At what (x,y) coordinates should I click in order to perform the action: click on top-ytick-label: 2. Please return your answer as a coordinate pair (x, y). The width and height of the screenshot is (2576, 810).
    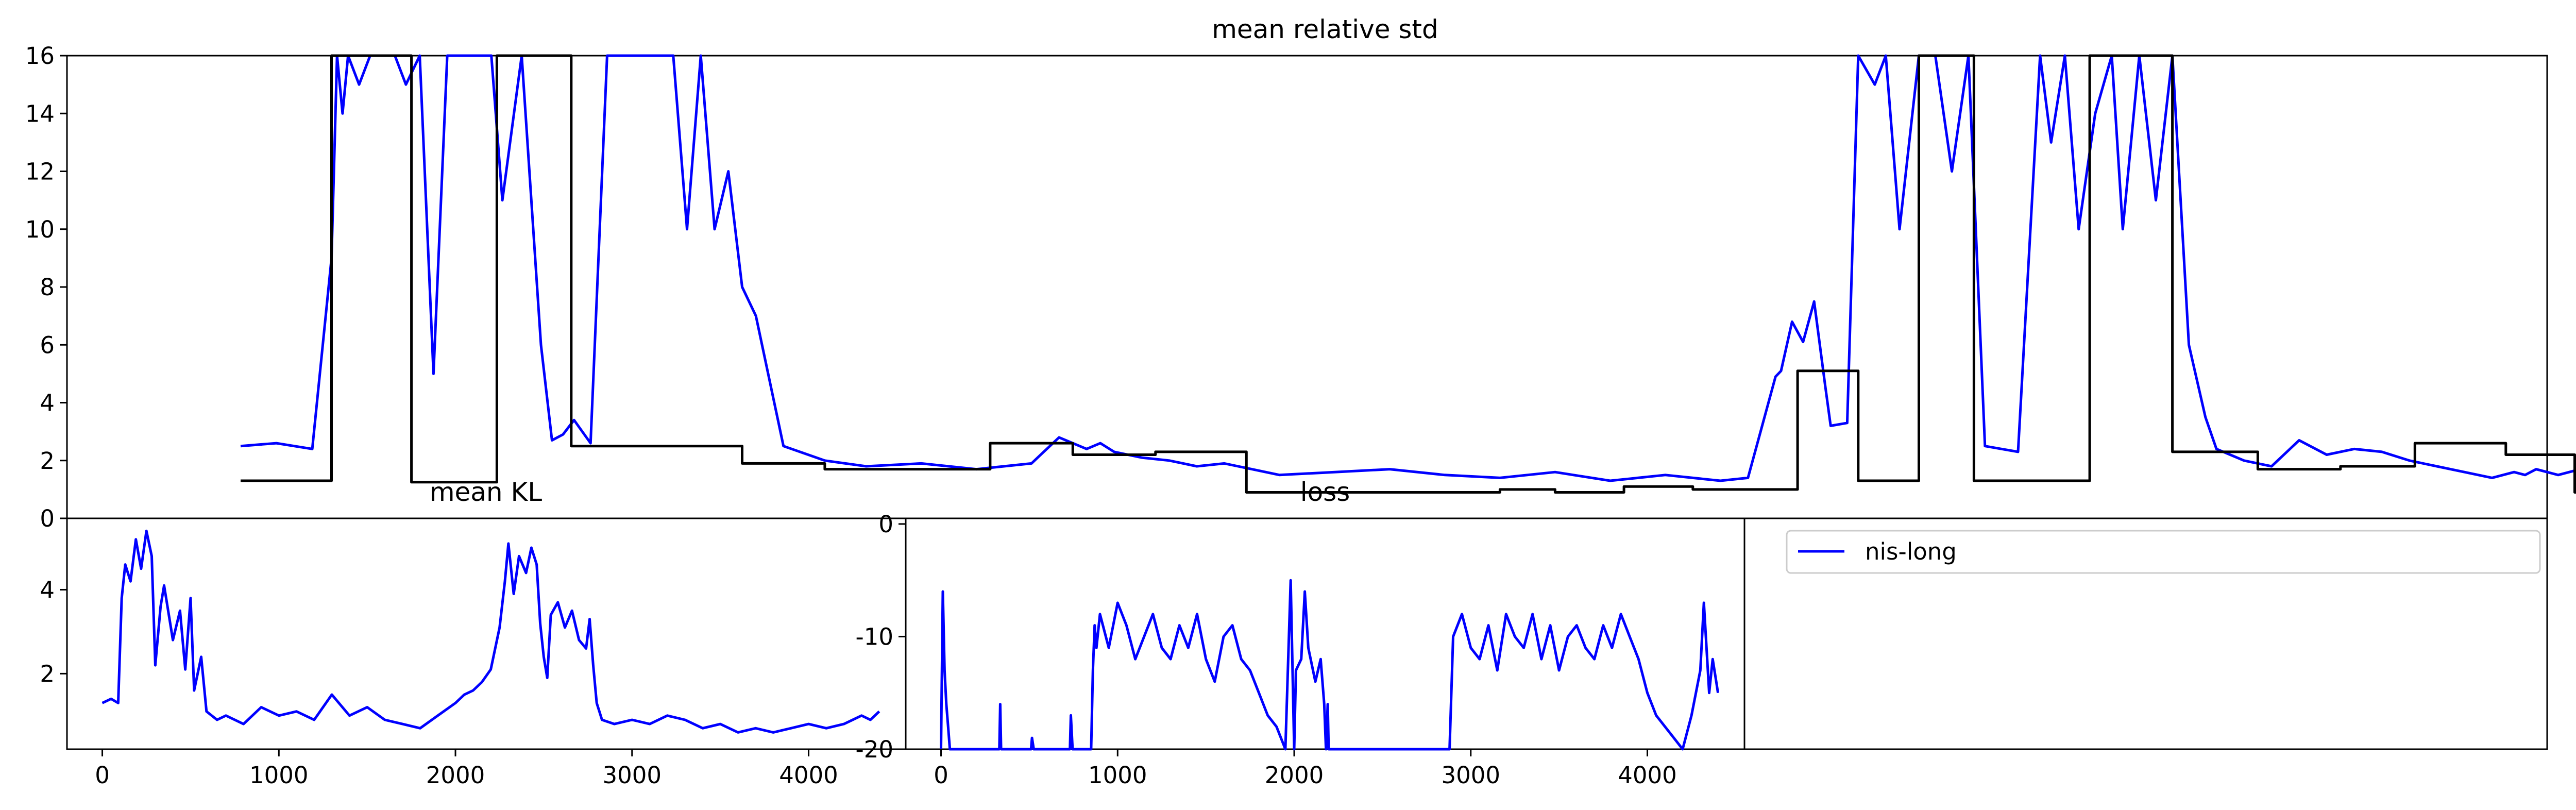
    Looking at the image, I should click on (47, 461).